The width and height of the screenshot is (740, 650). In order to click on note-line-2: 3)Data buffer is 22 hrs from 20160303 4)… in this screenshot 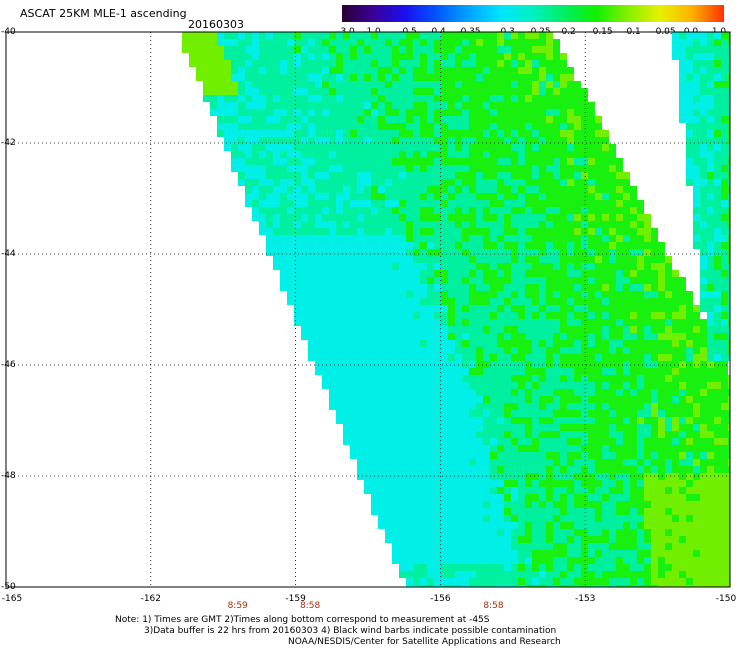, I will do `click(350, 631)`.